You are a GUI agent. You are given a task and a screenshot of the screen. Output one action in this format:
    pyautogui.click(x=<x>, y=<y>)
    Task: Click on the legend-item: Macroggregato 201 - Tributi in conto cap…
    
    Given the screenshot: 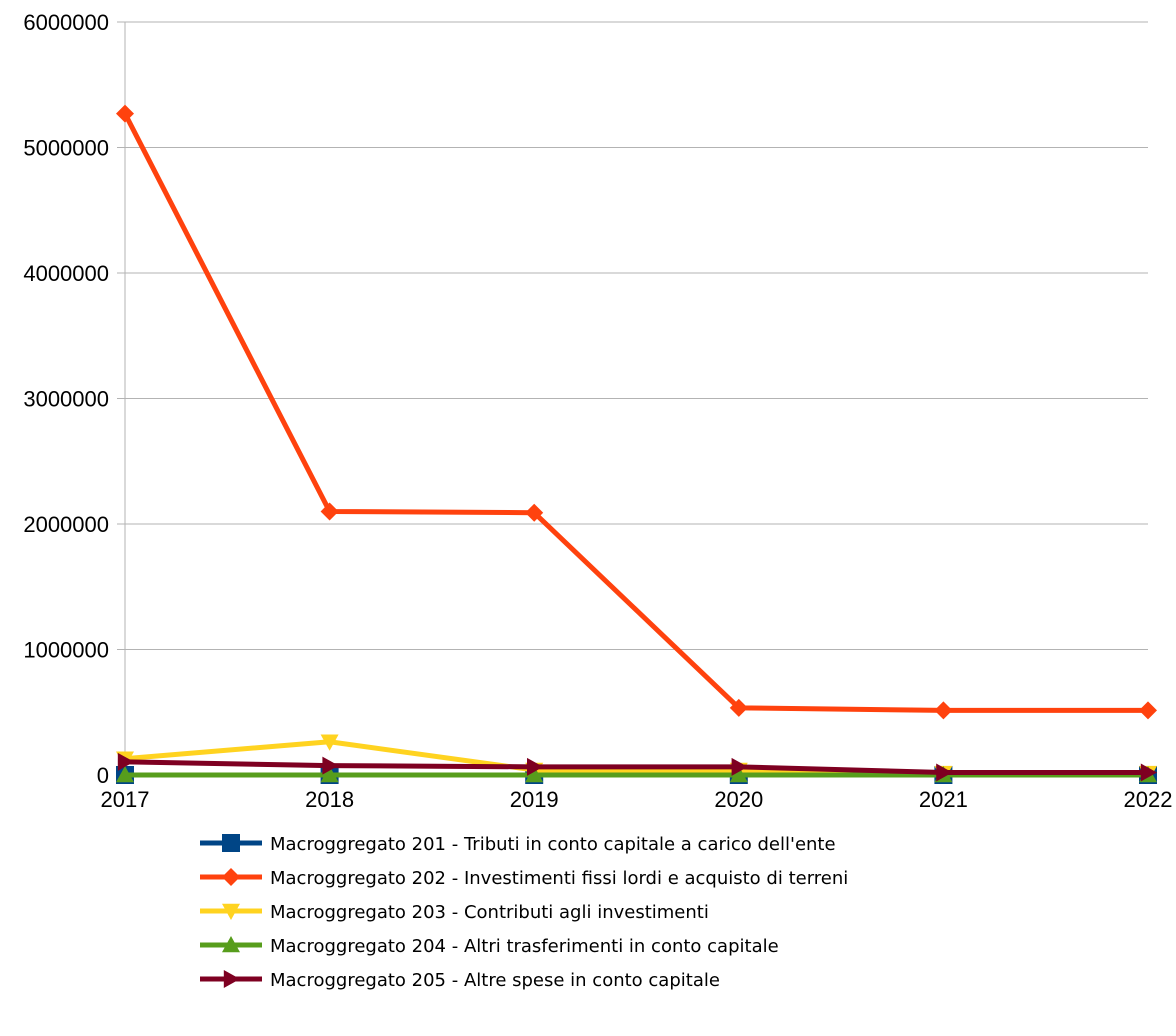 What is the action you would take?
    pyautogui.click(x=518, y=844)
    